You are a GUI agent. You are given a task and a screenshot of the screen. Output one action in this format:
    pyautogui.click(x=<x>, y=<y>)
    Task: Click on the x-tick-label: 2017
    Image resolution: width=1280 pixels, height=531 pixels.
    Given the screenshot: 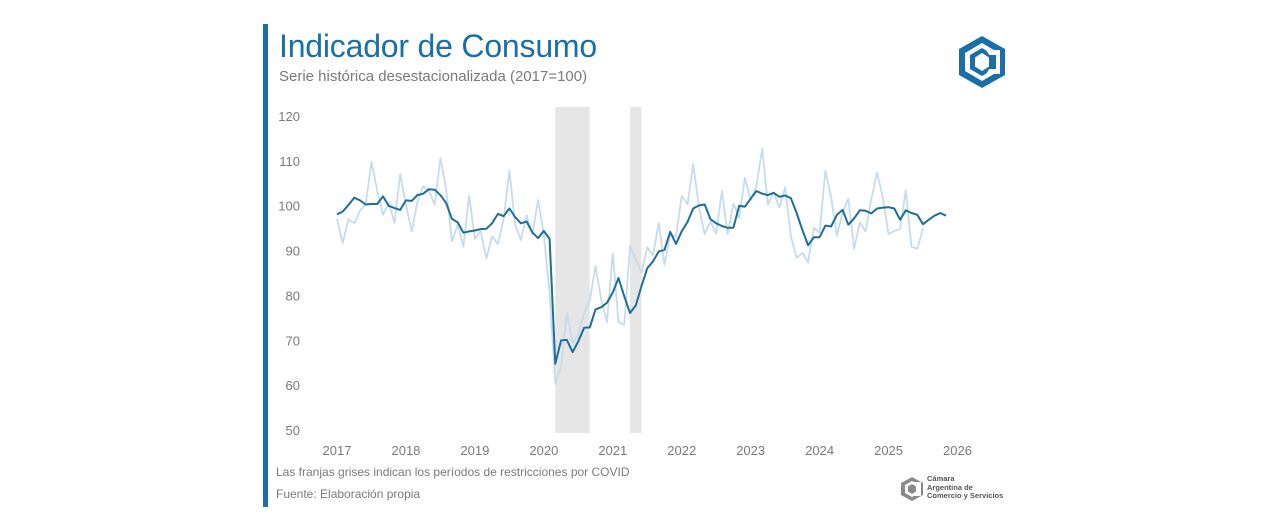 What is the action you would take?
    pyautogui.click(x=337, y=450)
    